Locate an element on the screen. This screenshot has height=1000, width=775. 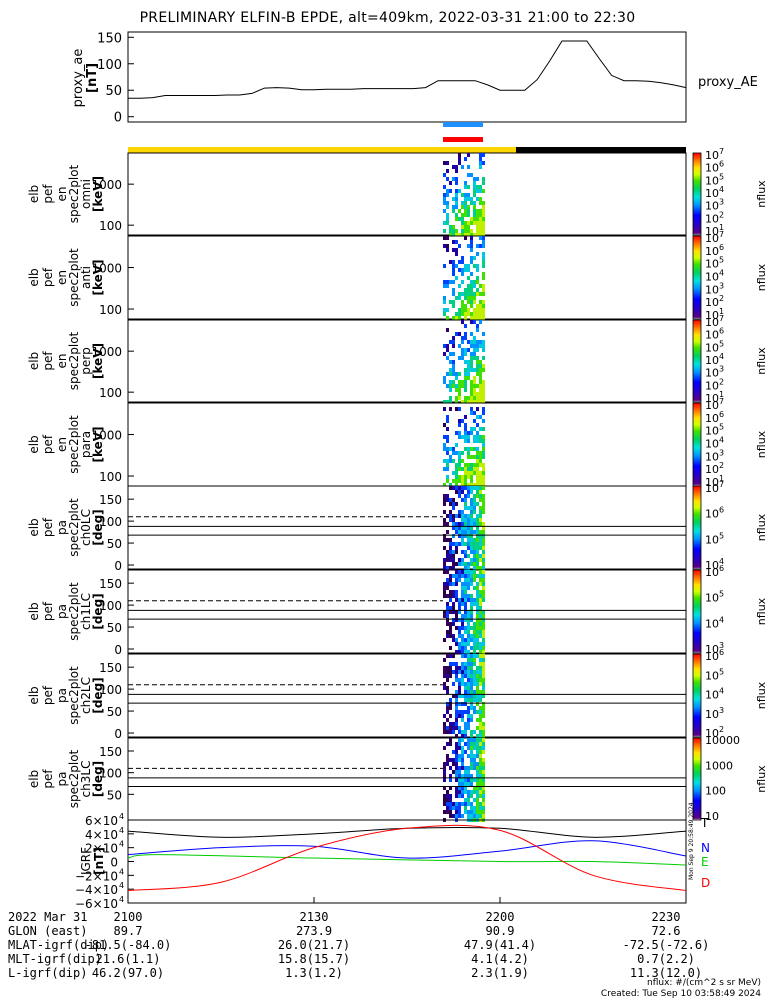
colorbar-tick-exp: 7 is located at coordinates (721, 318).